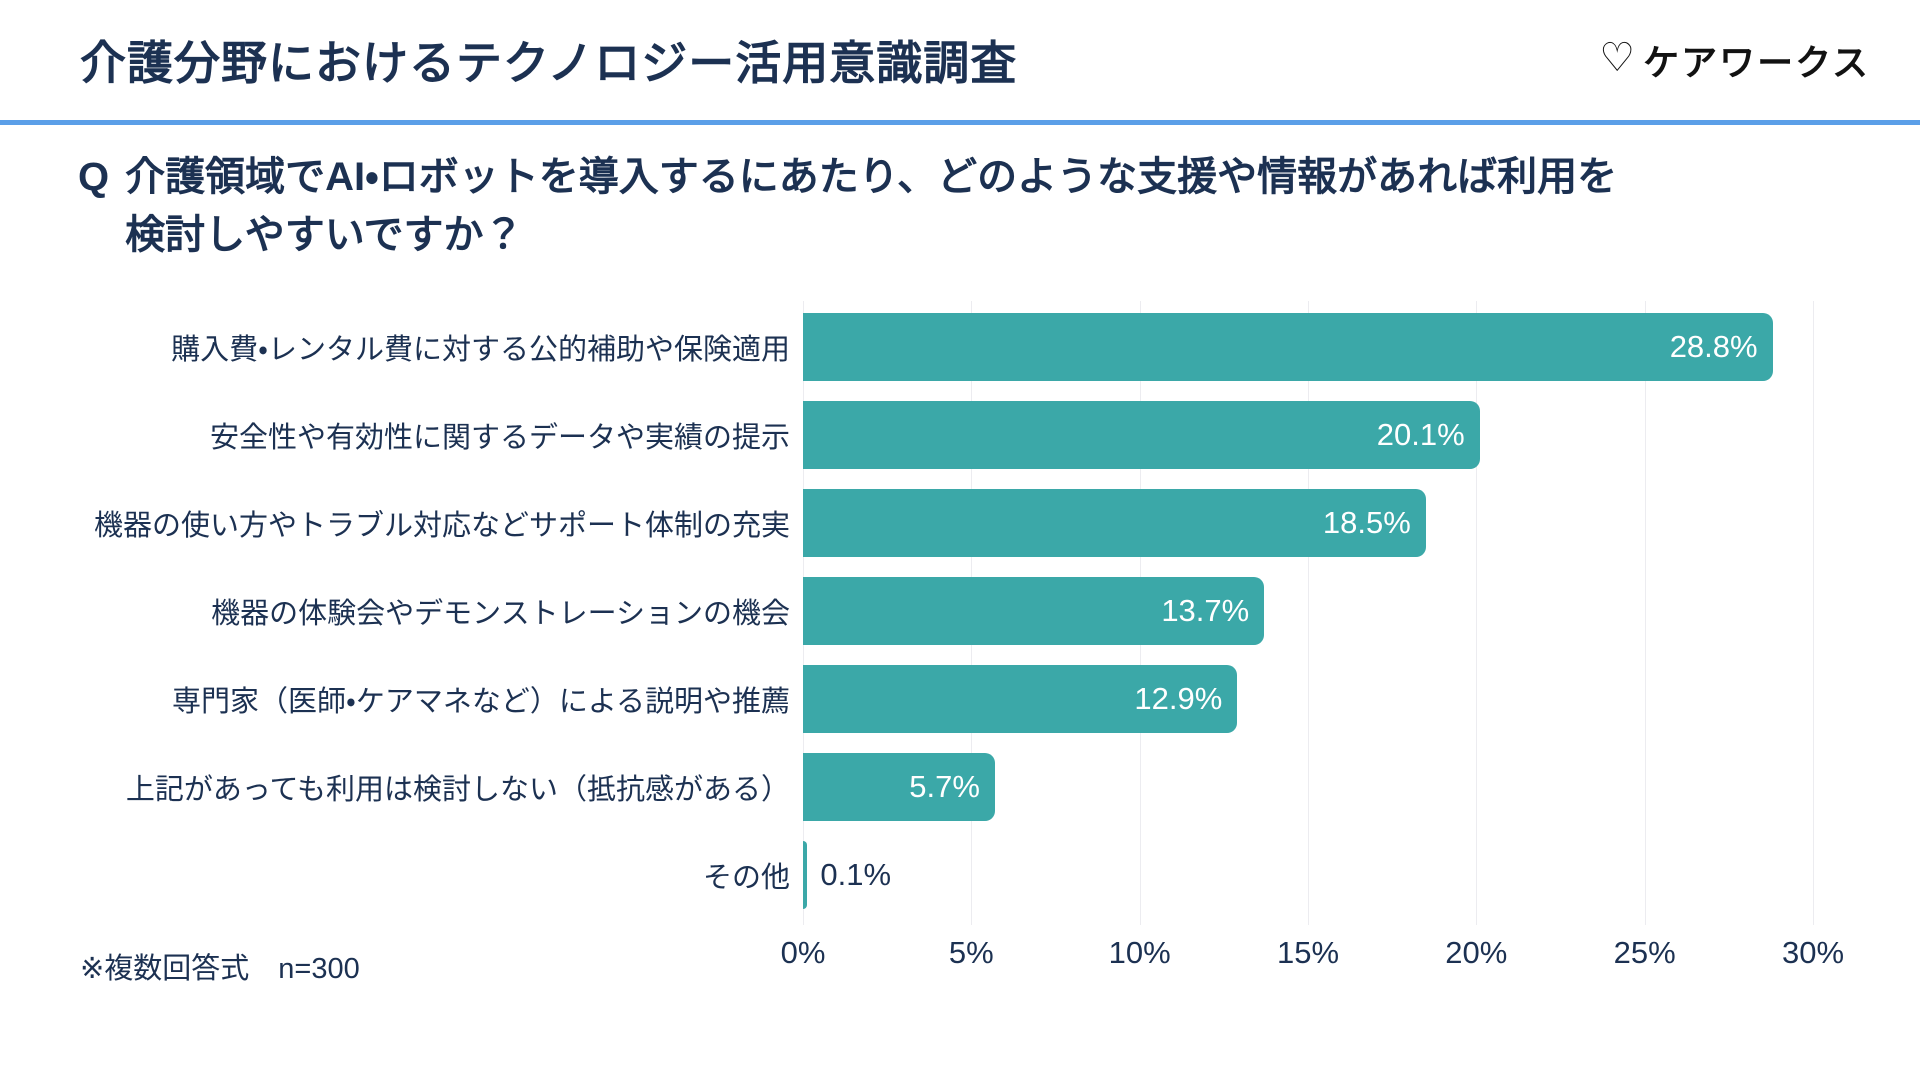 This screenshot has width=1920, height=1080. I want to click on chart-row: 機器の使い方やトラブル対応などサポート体制の充実 18.5%, so click(960, 523).